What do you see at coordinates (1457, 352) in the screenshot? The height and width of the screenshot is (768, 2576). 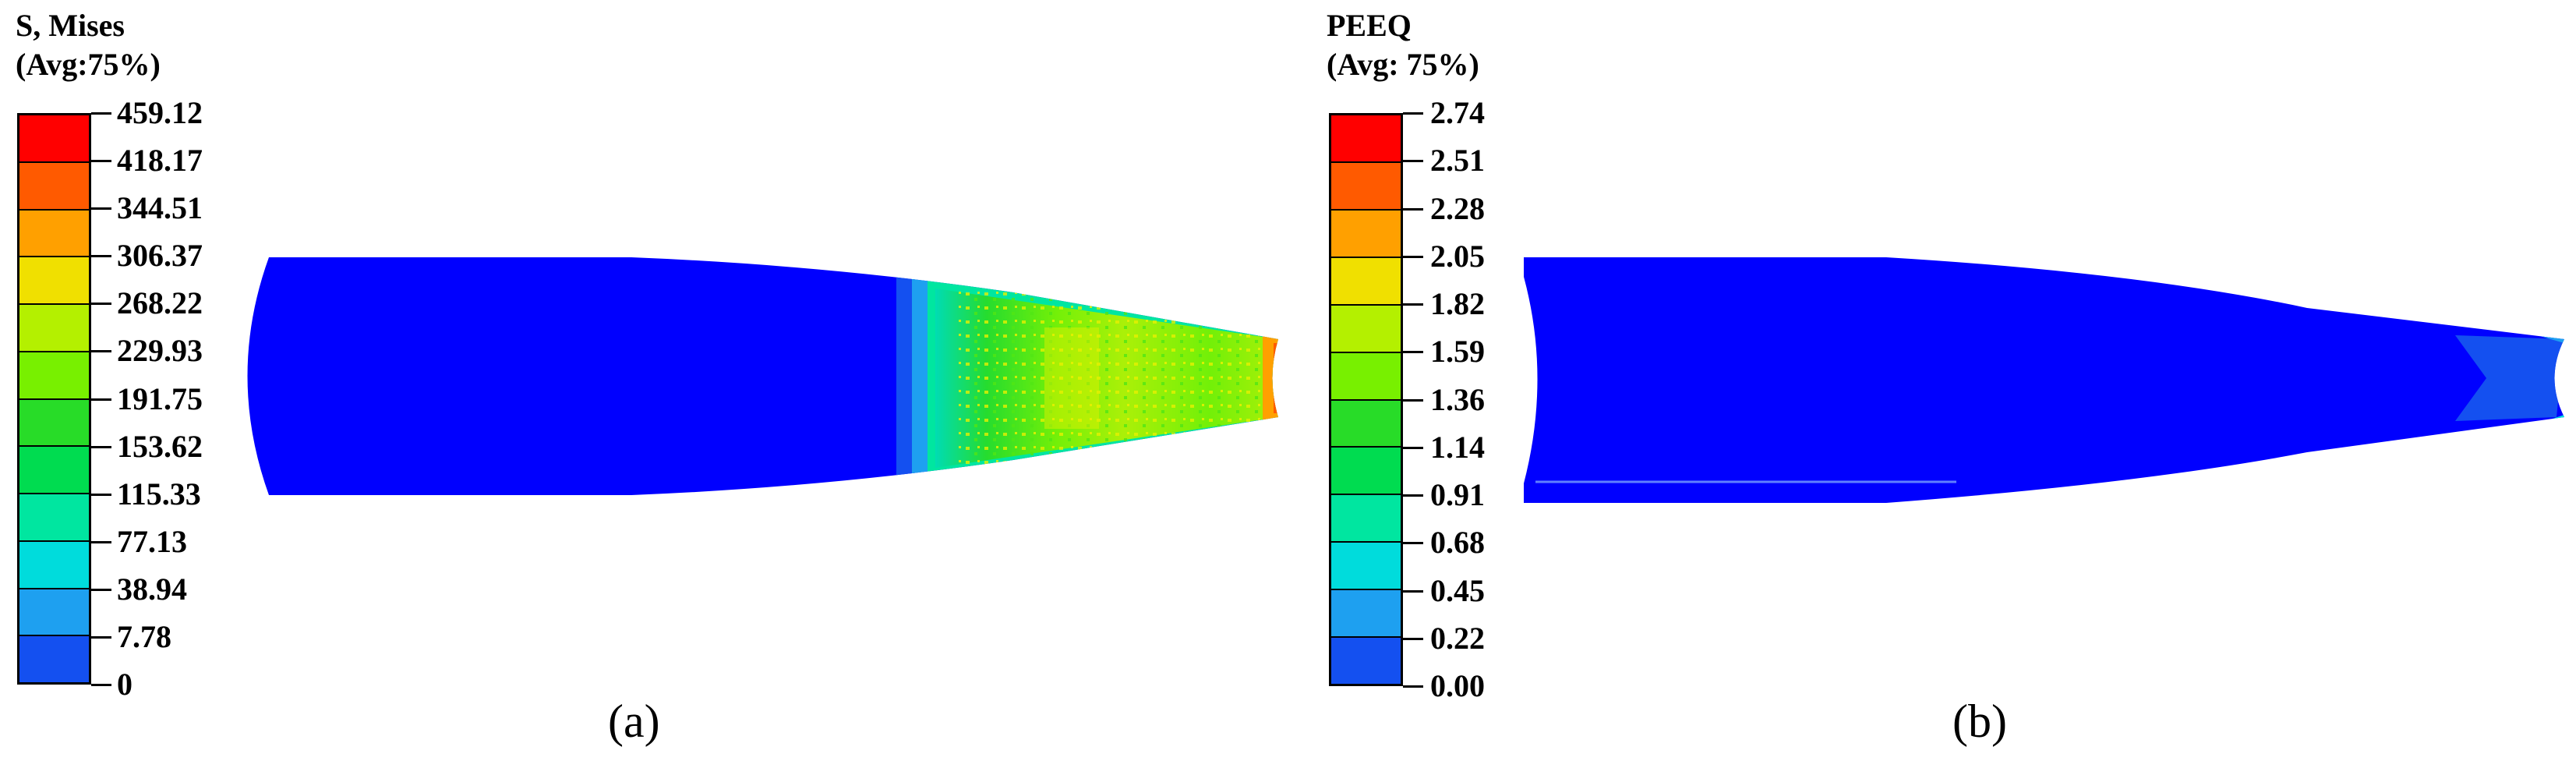 I see `legend-label: 1.59` at bounding box center [1457, 352].